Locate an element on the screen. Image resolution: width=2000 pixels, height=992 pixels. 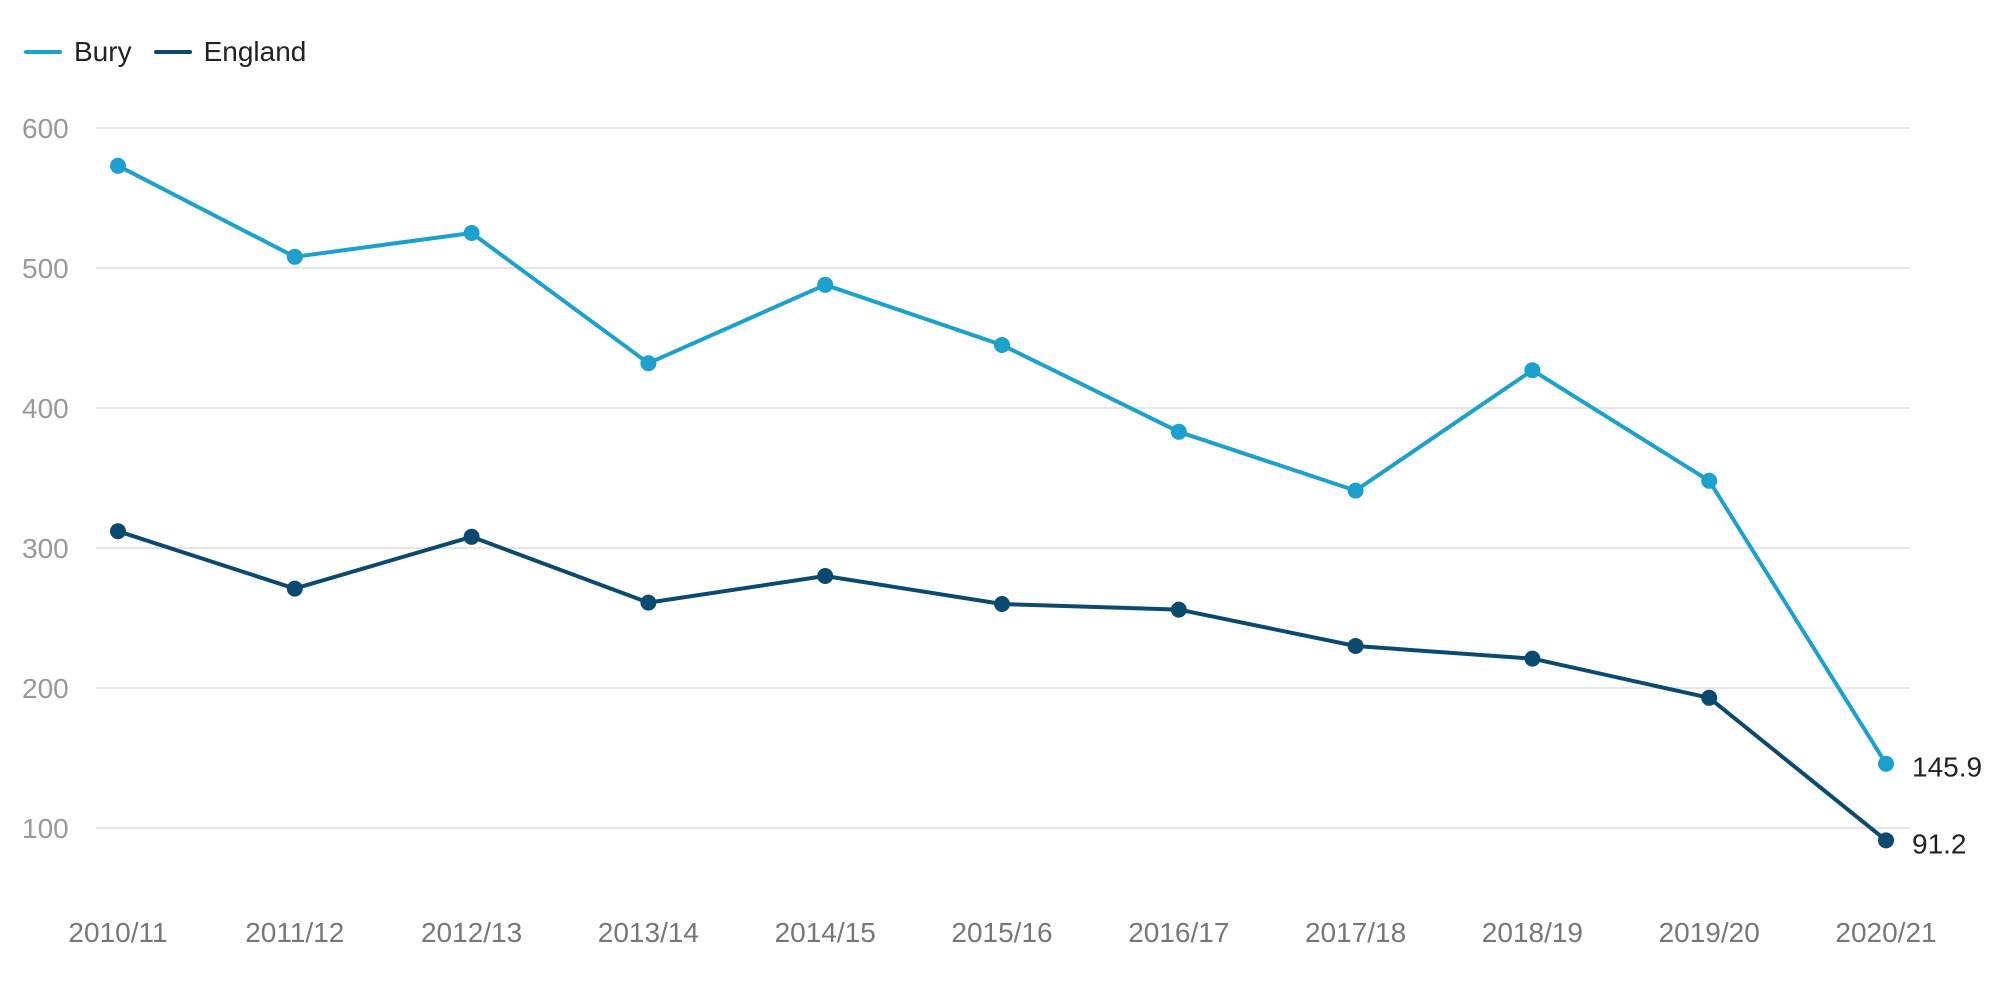
x-tick-label: 2015/16 is located at coordinates (1001, 932).